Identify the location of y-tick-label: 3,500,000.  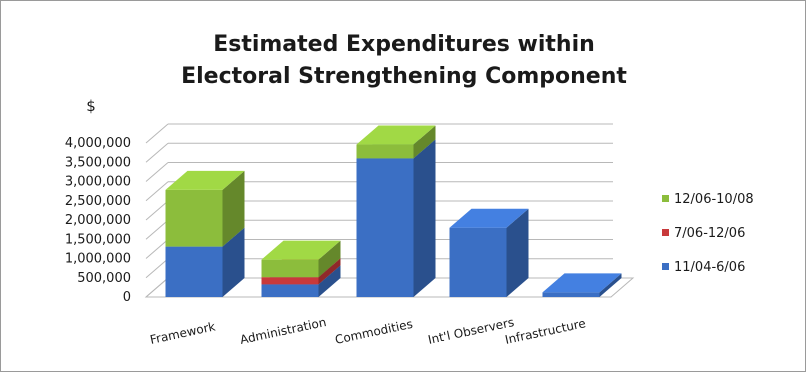
(98, 162).